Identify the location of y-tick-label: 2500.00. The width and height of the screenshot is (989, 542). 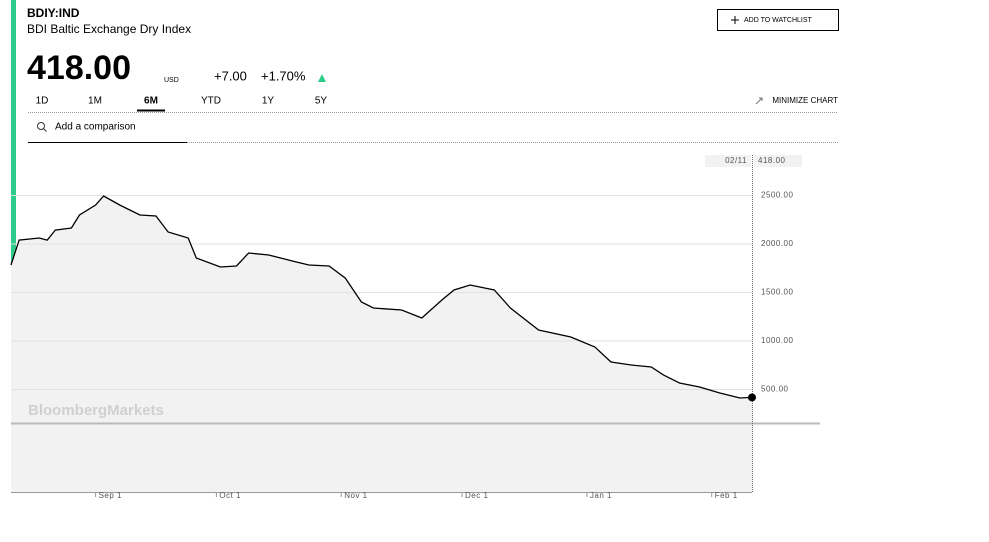
(777, 195).